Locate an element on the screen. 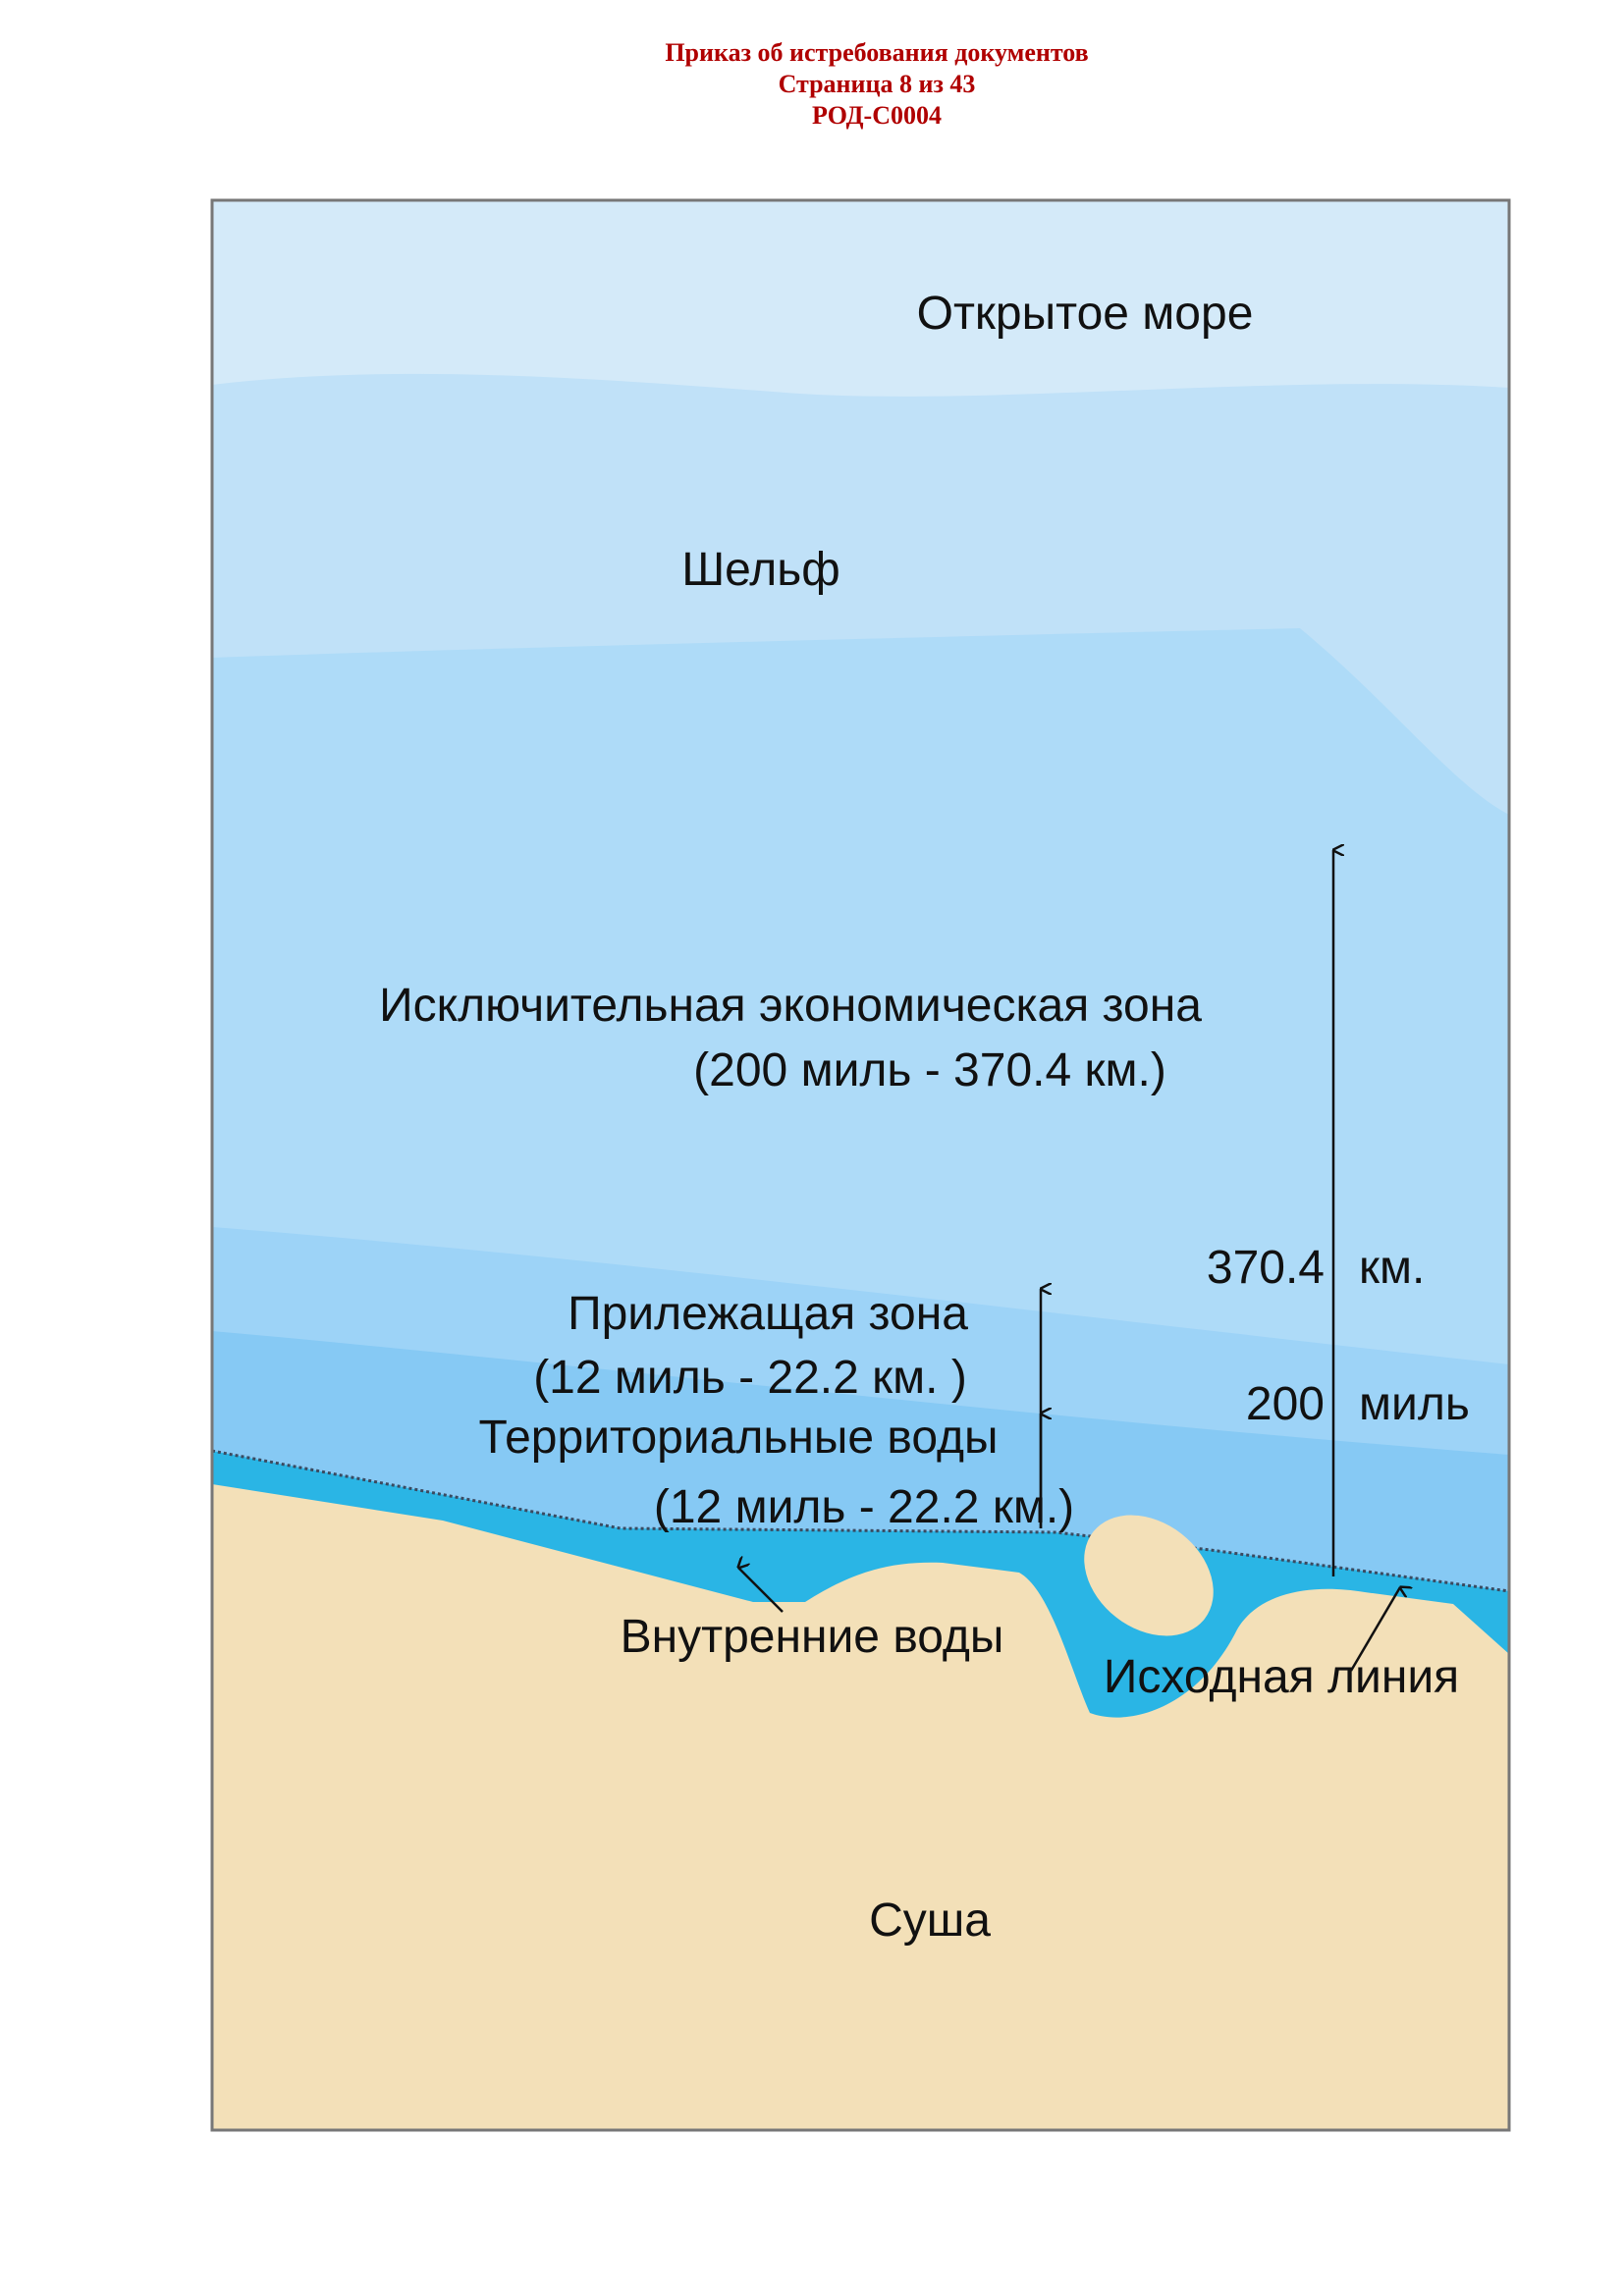  page-number: Страница 8 из 43 is located at coordinates (877, 84).